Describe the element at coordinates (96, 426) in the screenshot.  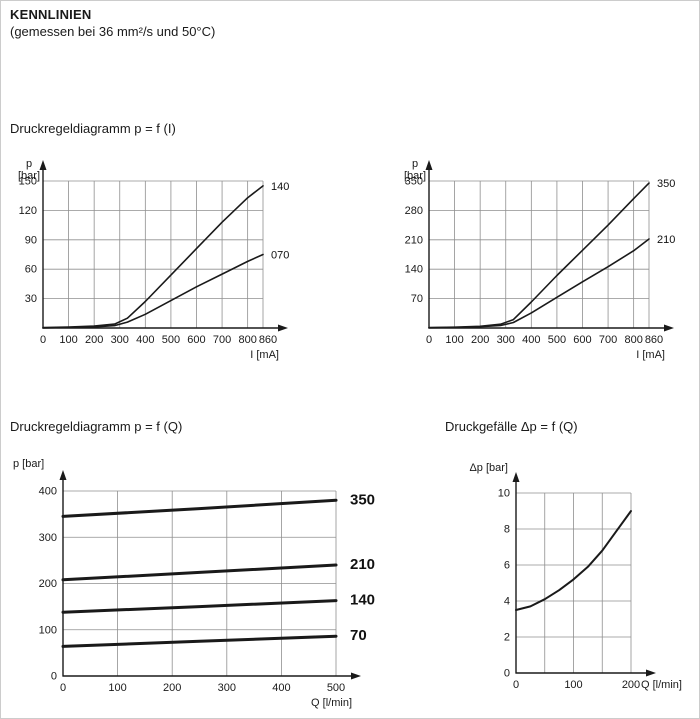
I see `section-title-pressure-vs-flow: Druckregeldiagramm p = f (Q)` at that location.